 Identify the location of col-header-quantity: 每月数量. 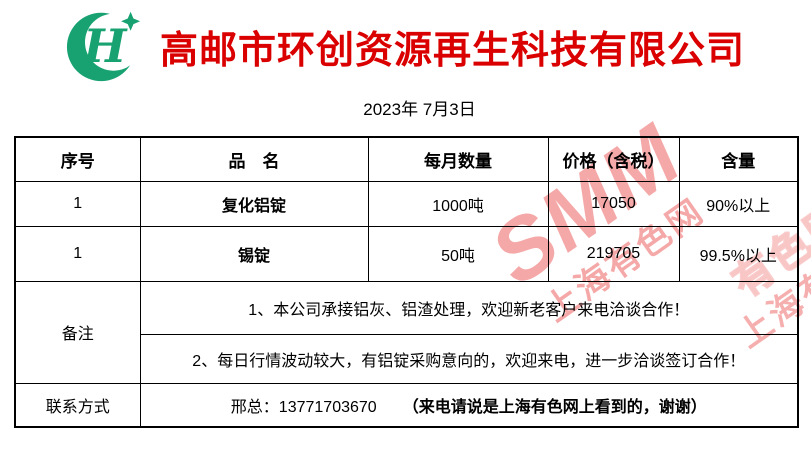
(458, 159).